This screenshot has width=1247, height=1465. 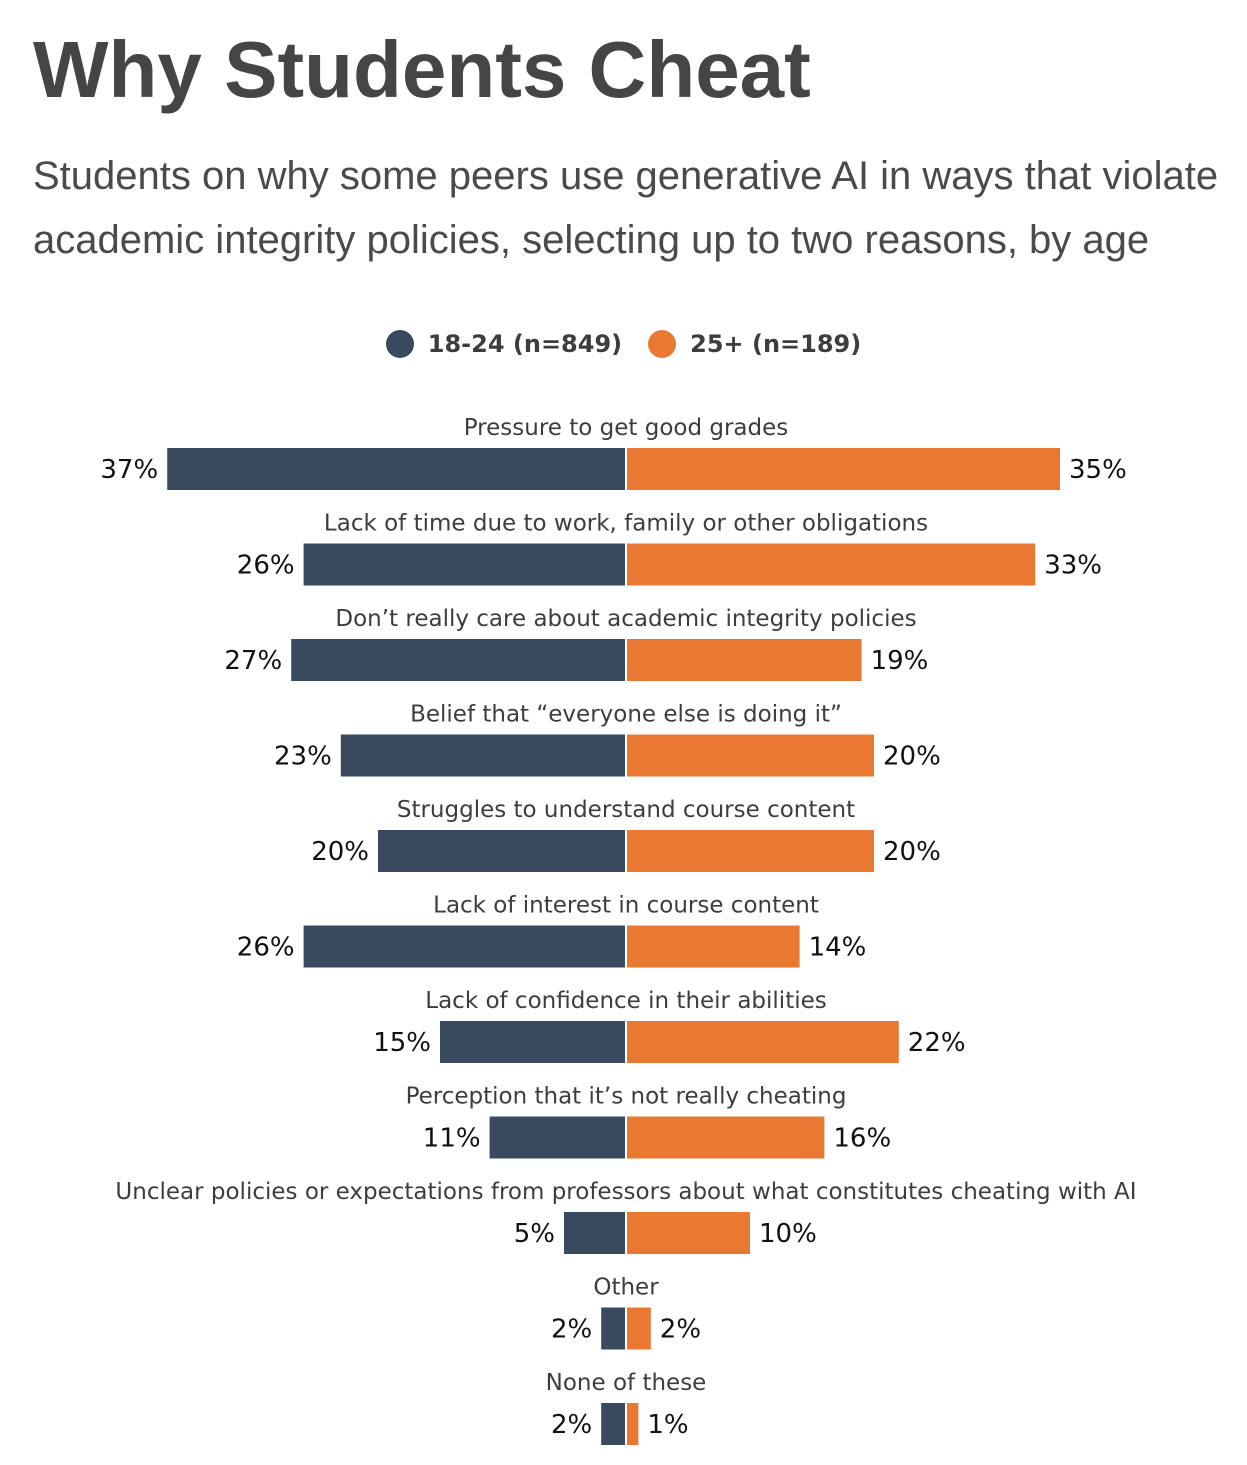 I want to click on legend-item-18-24: 18-24 (n=849), so click(x=504, y=344).